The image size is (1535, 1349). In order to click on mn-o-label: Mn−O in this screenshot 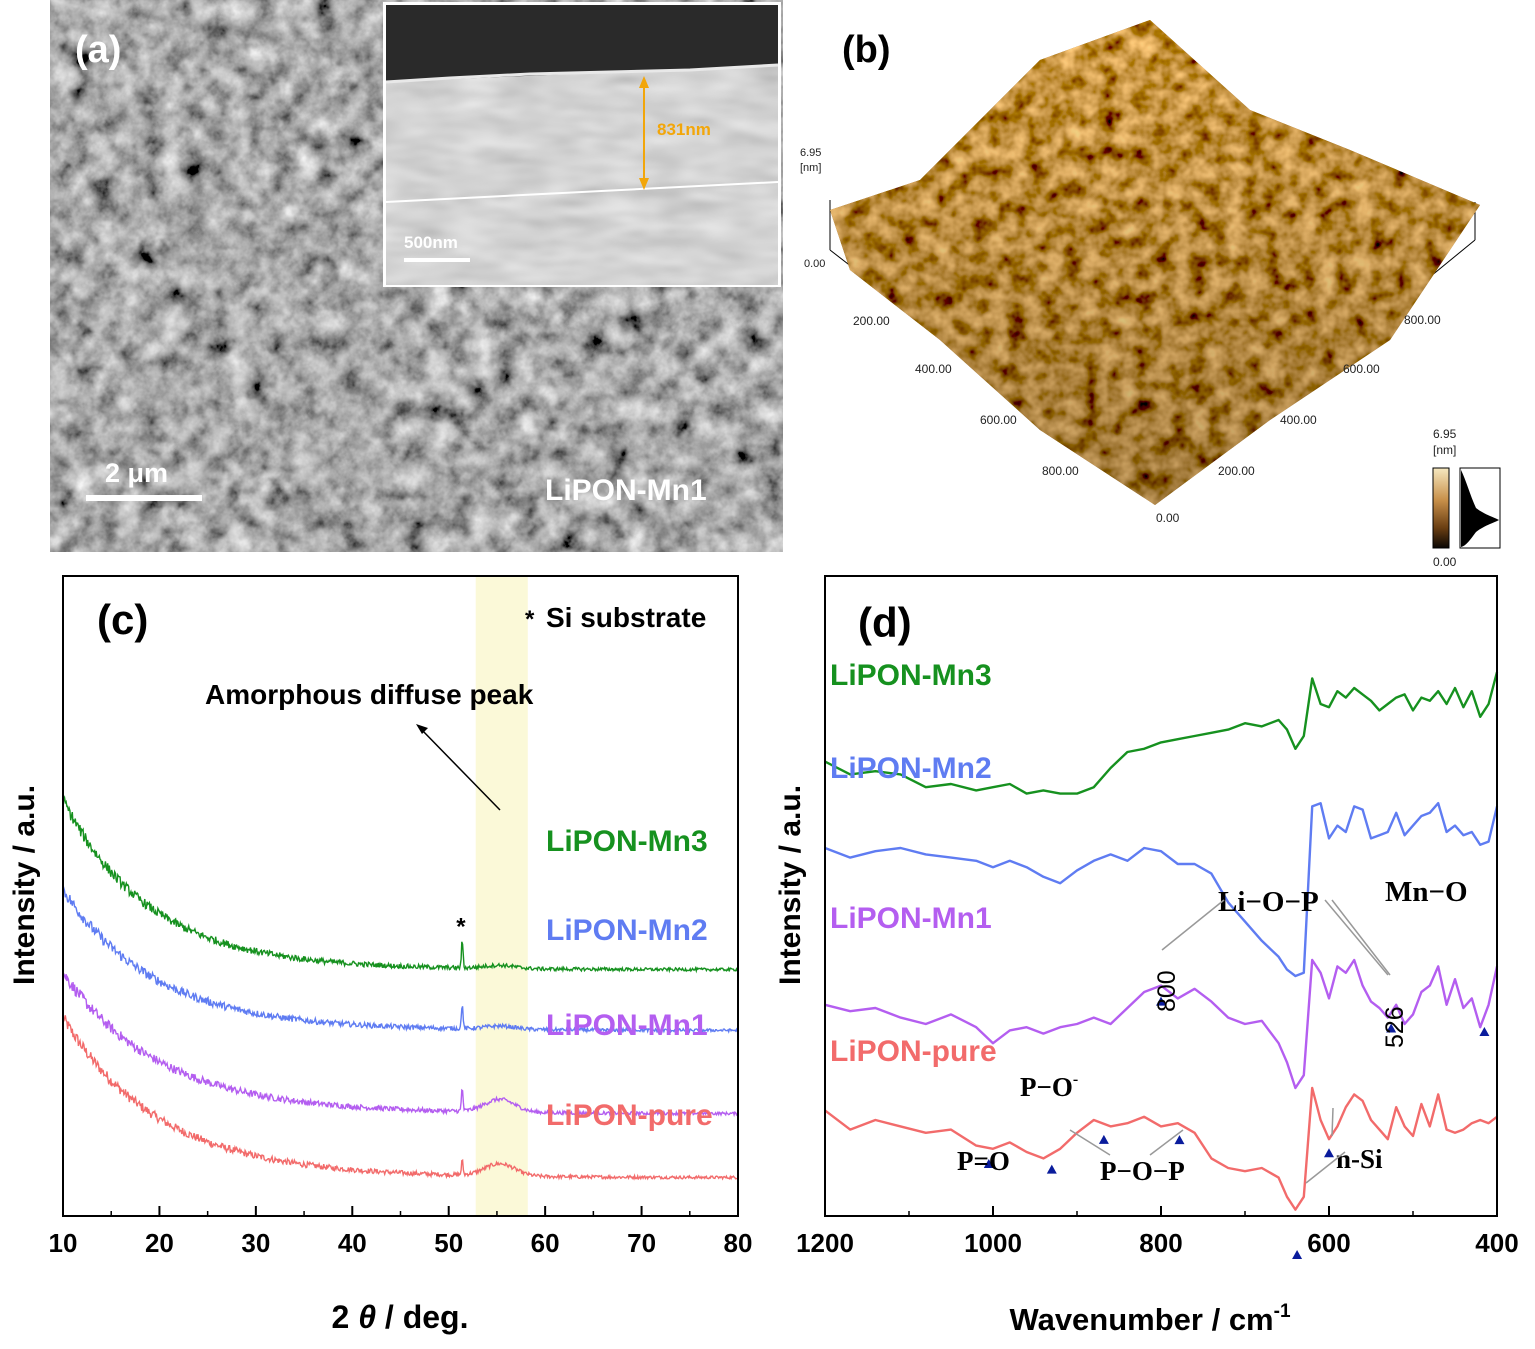, I will do `click(1426, 892)`.